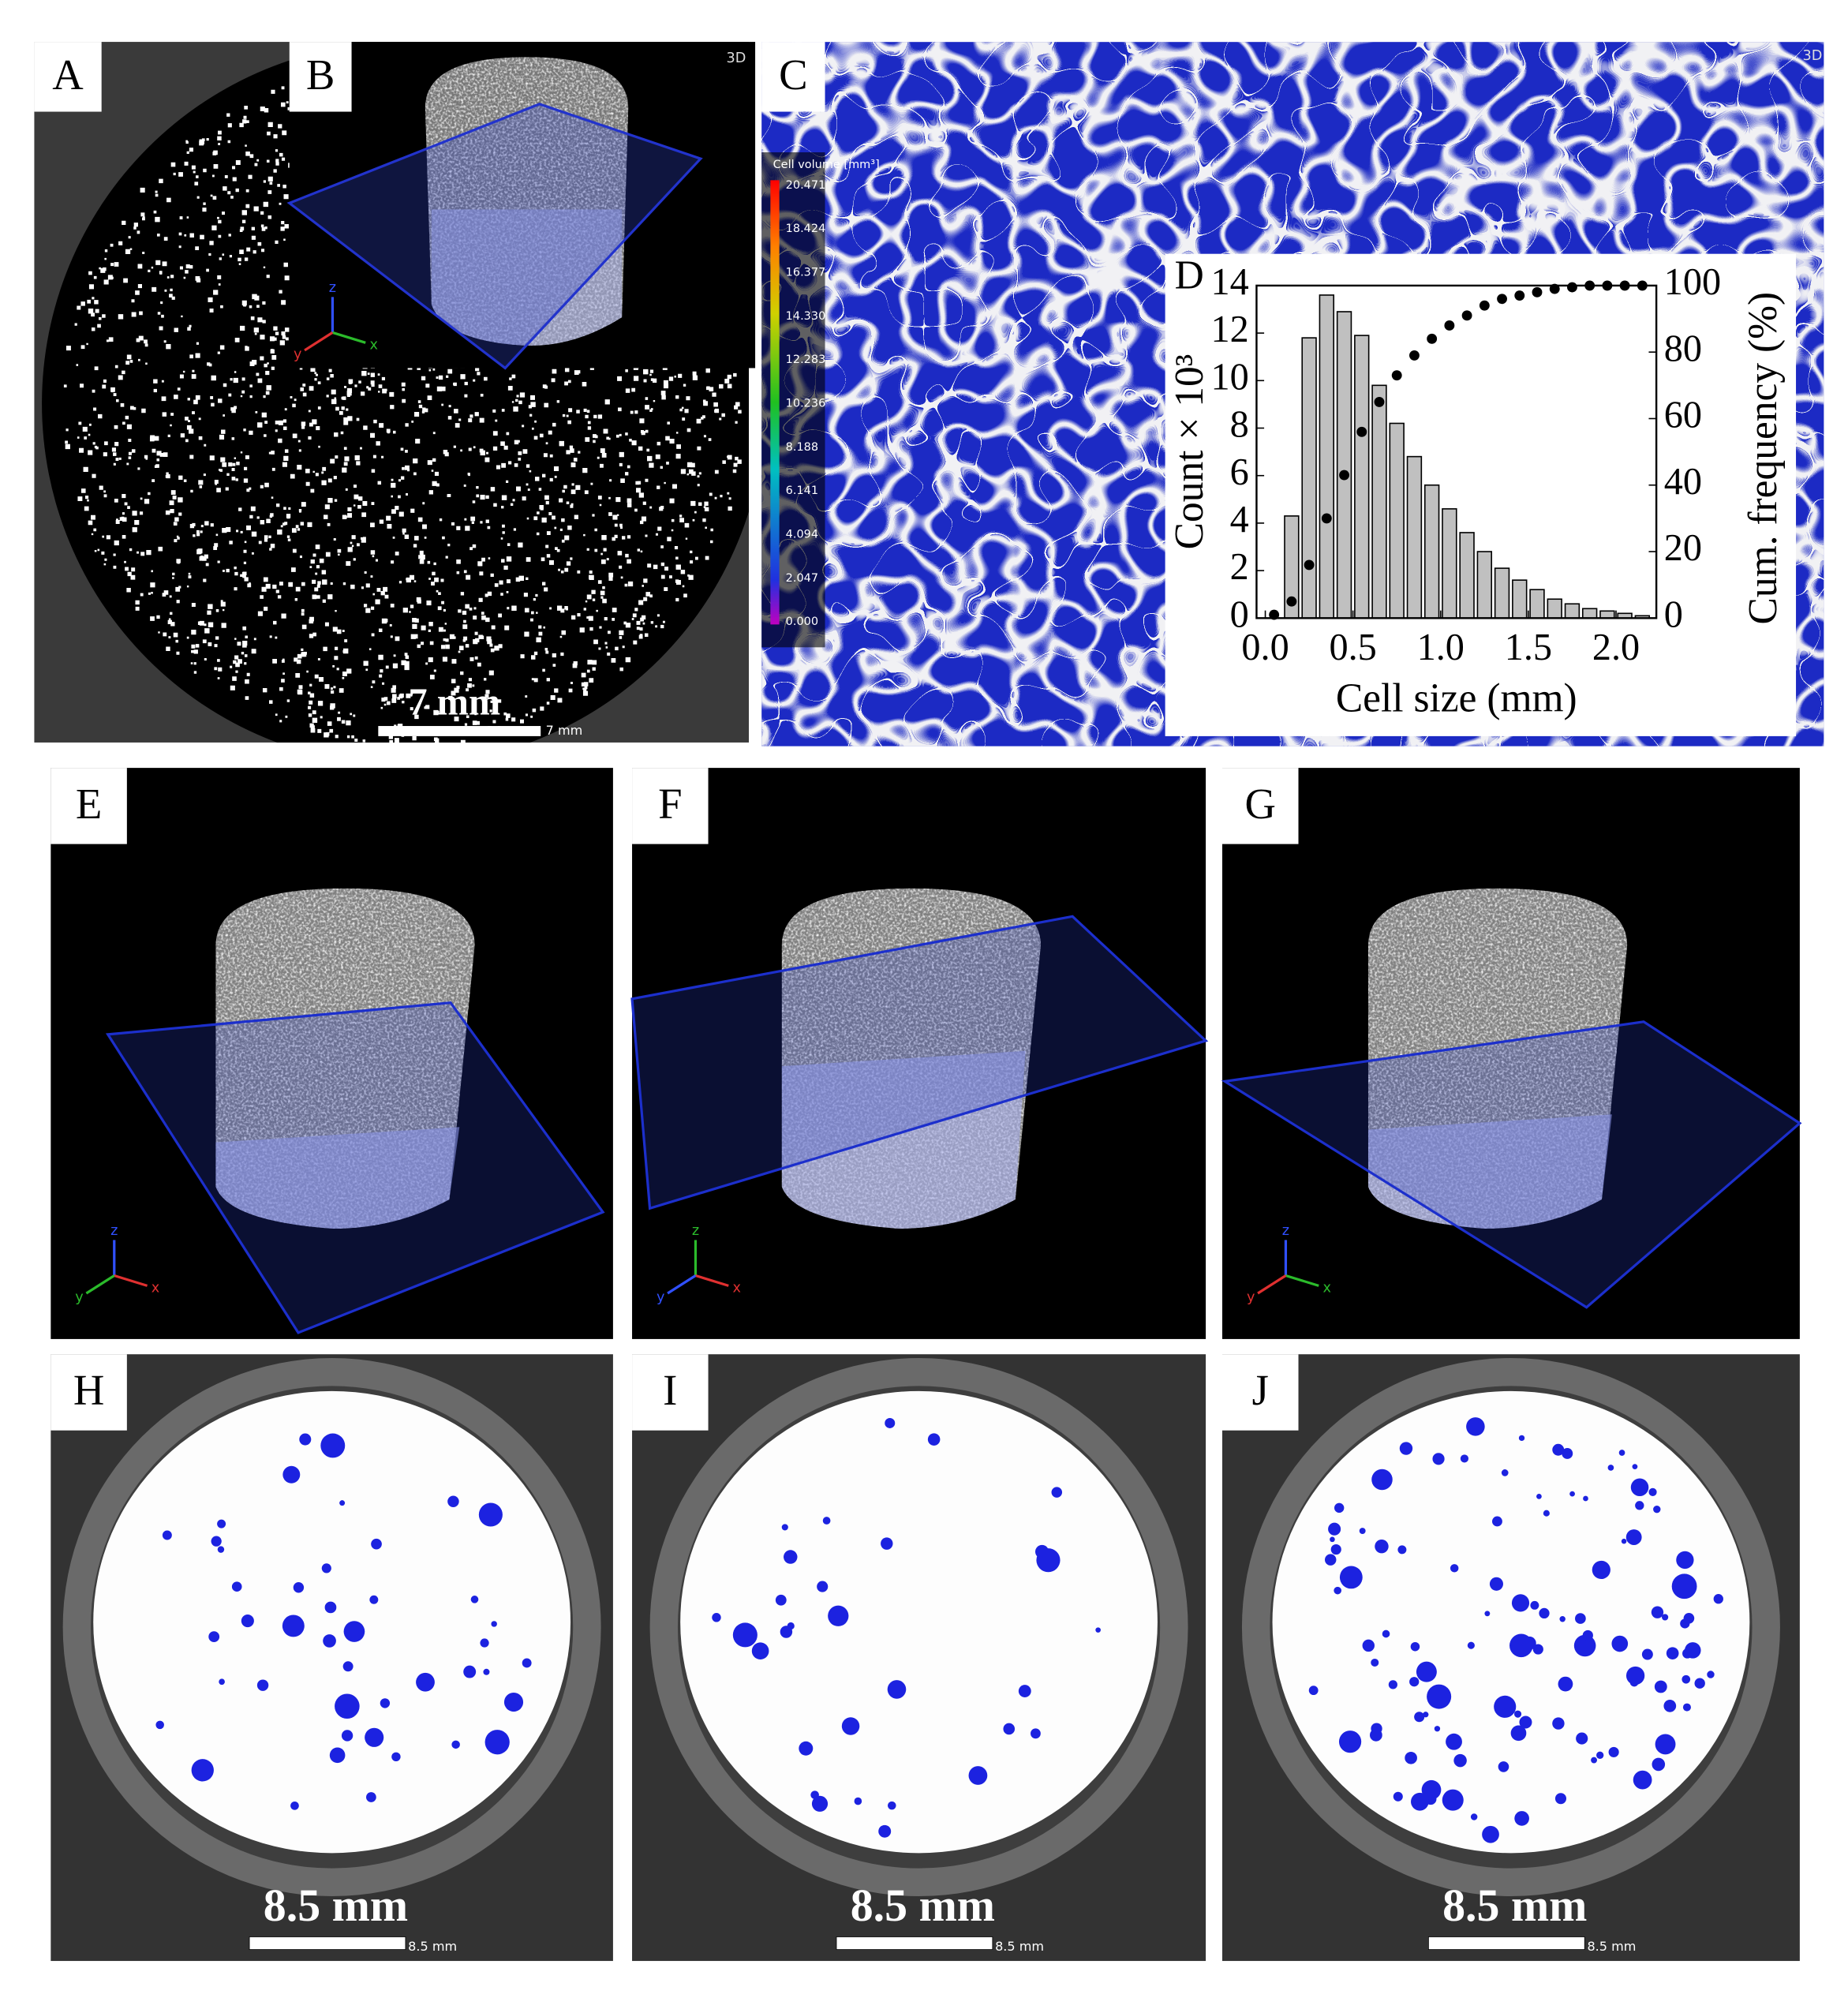 This screenshot has height=2013, width=1848. Describe the element at coordinates (88, 1390) in the screenshot. I see `panel-label: H` at that location.